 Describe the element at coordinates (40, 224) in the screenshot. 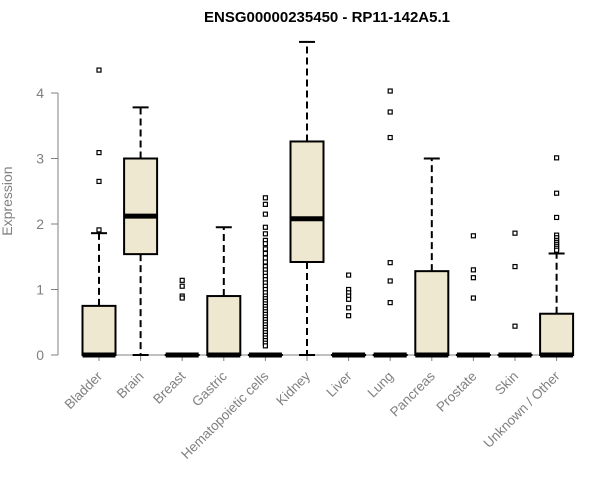

I see `y-tick-label: 2` at that location.